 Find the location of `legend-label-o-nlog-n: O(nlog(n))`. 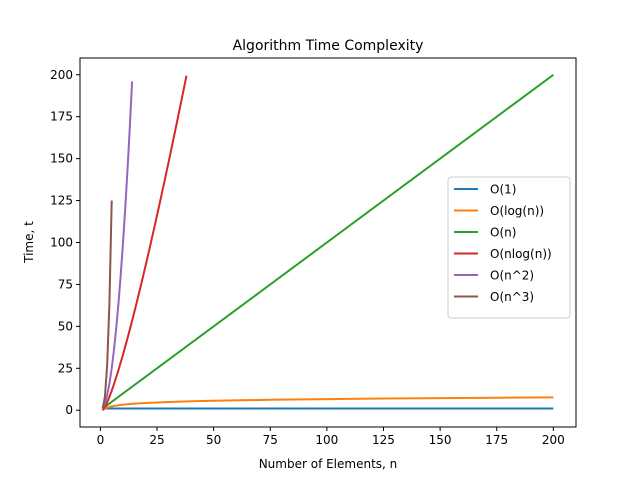

legend-label-o-nlog-n: O(nlog(n)) is located at coordinates (521, 254).